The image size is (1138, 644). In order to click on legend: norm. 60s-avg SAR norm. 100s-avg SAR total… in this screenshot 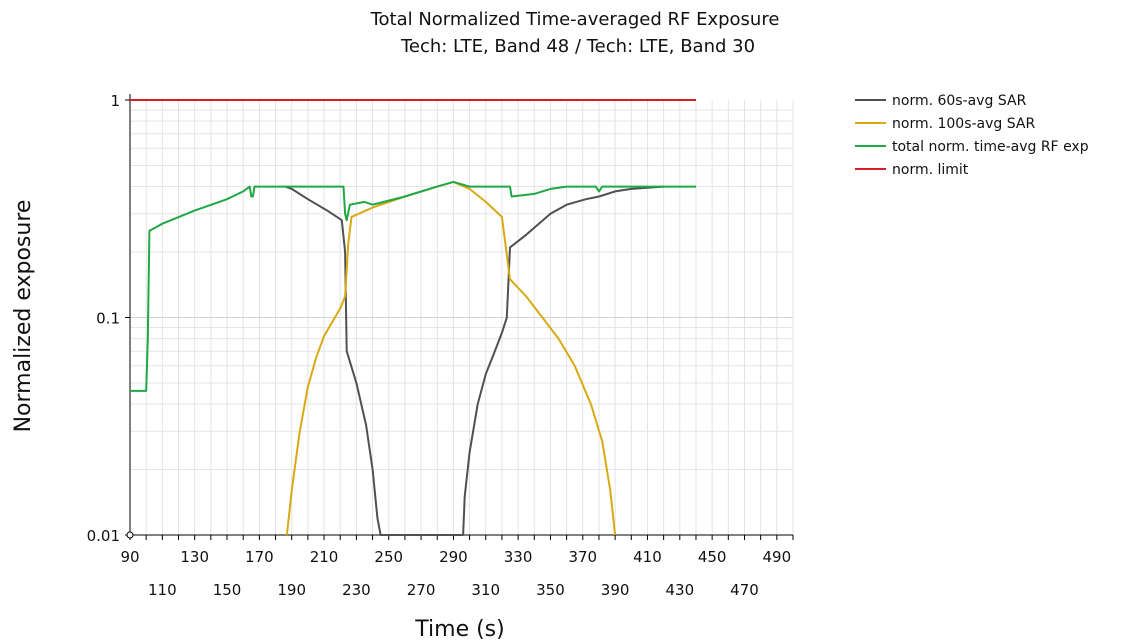, I will do `click(972, 135)`.